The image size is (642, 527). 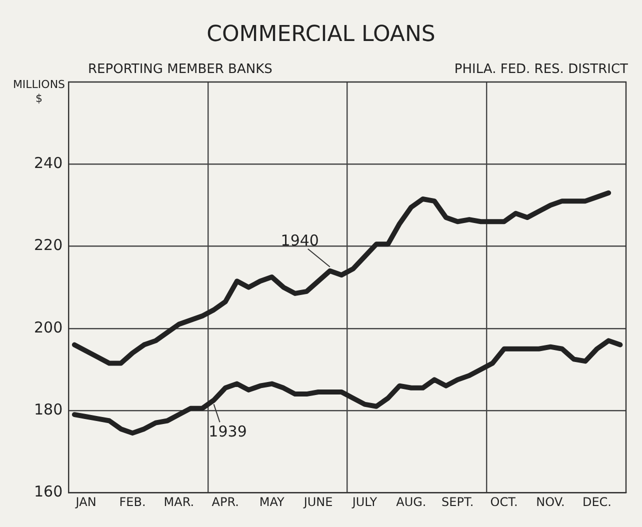 What do you see at coordinates (48, 245) in the screenshot?
I see `y-tick-label: 220` at bounding box center [48, 245].